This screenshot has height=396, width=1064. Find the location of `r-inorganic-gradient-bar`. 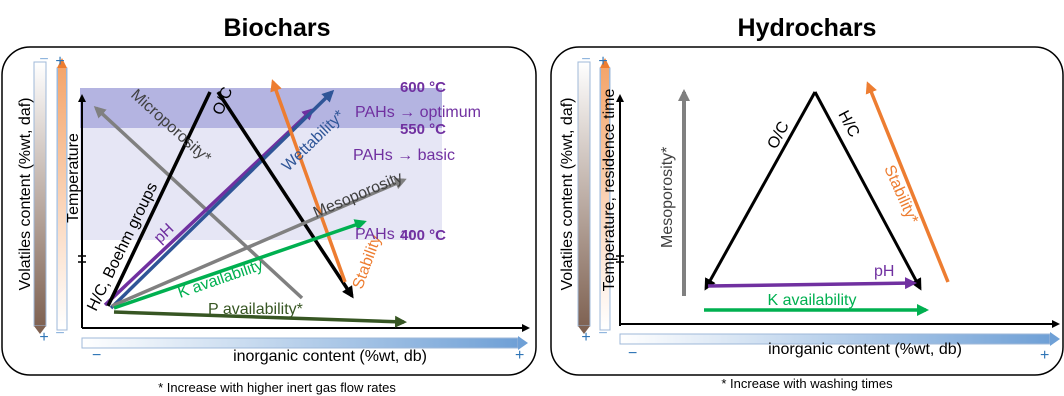

r-inorganic-gradient-bar is located at coordinates (839, 339).